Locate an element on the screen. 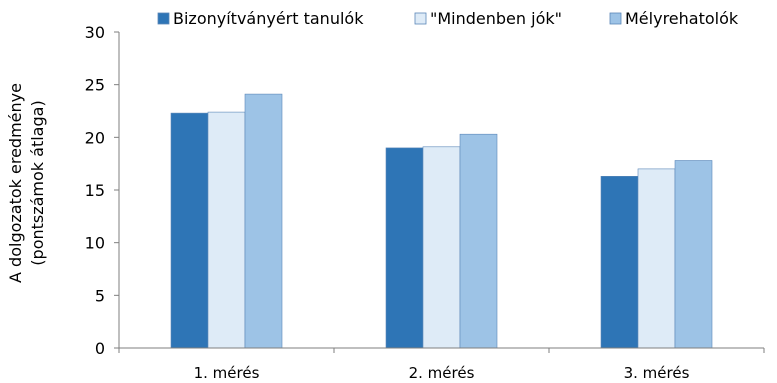  x-category-label: 3. mérés is located at coordinates (657, 373).